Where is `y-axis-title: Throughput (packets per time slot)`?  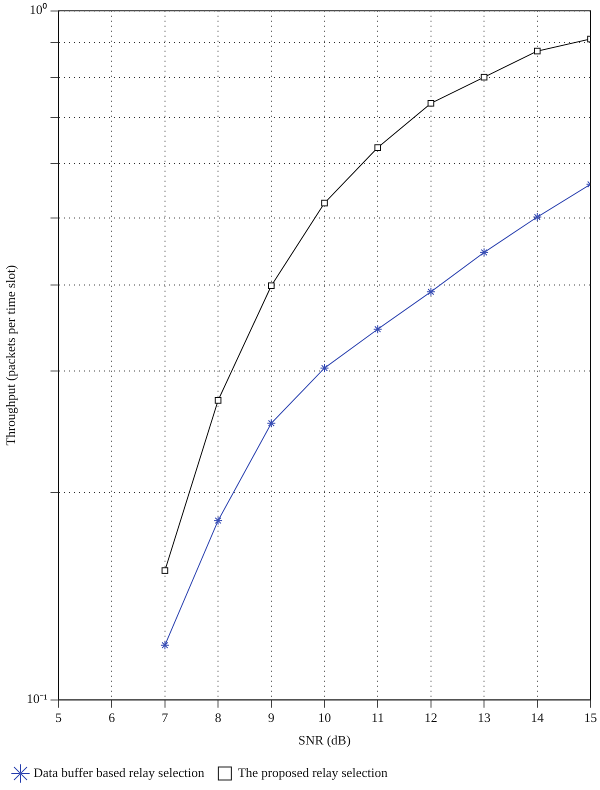
y-axis-title: Throughput (packets per time slot) is located at coordinates (10, 355).